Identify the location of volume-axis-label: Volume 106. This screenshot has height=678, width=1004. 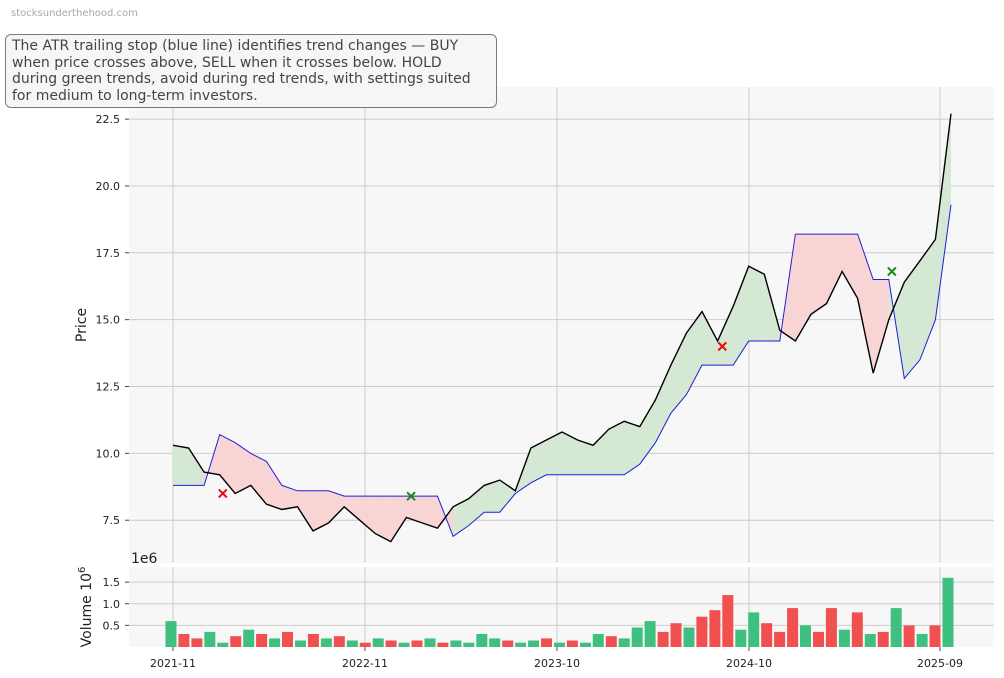
(86, 607).